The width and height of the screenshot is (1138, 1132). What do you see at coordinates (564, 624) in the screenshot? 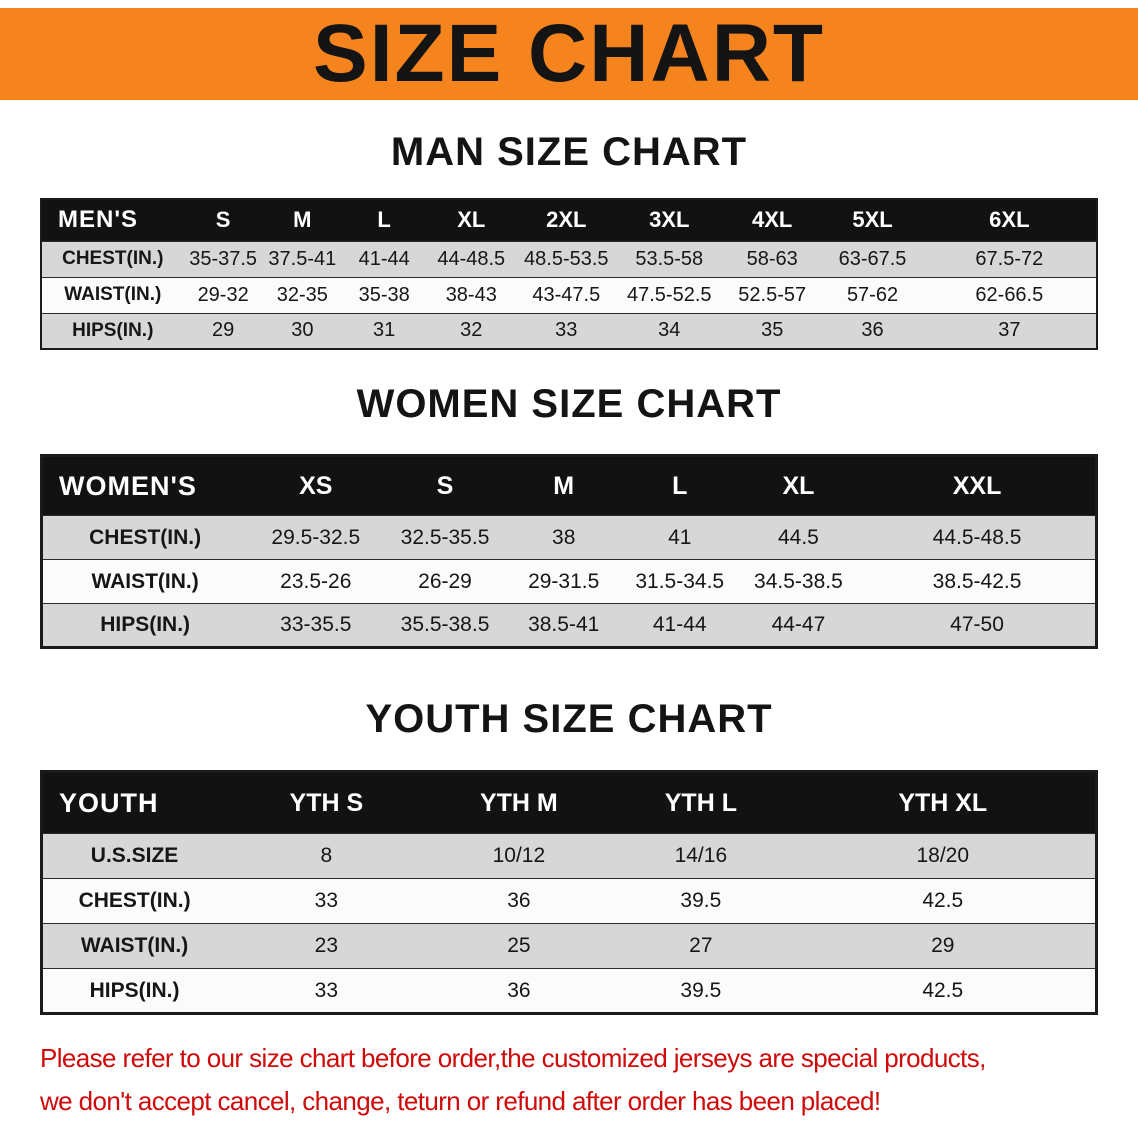
I see `table-cell: 38.5-41` at bounding box center [564, 624].